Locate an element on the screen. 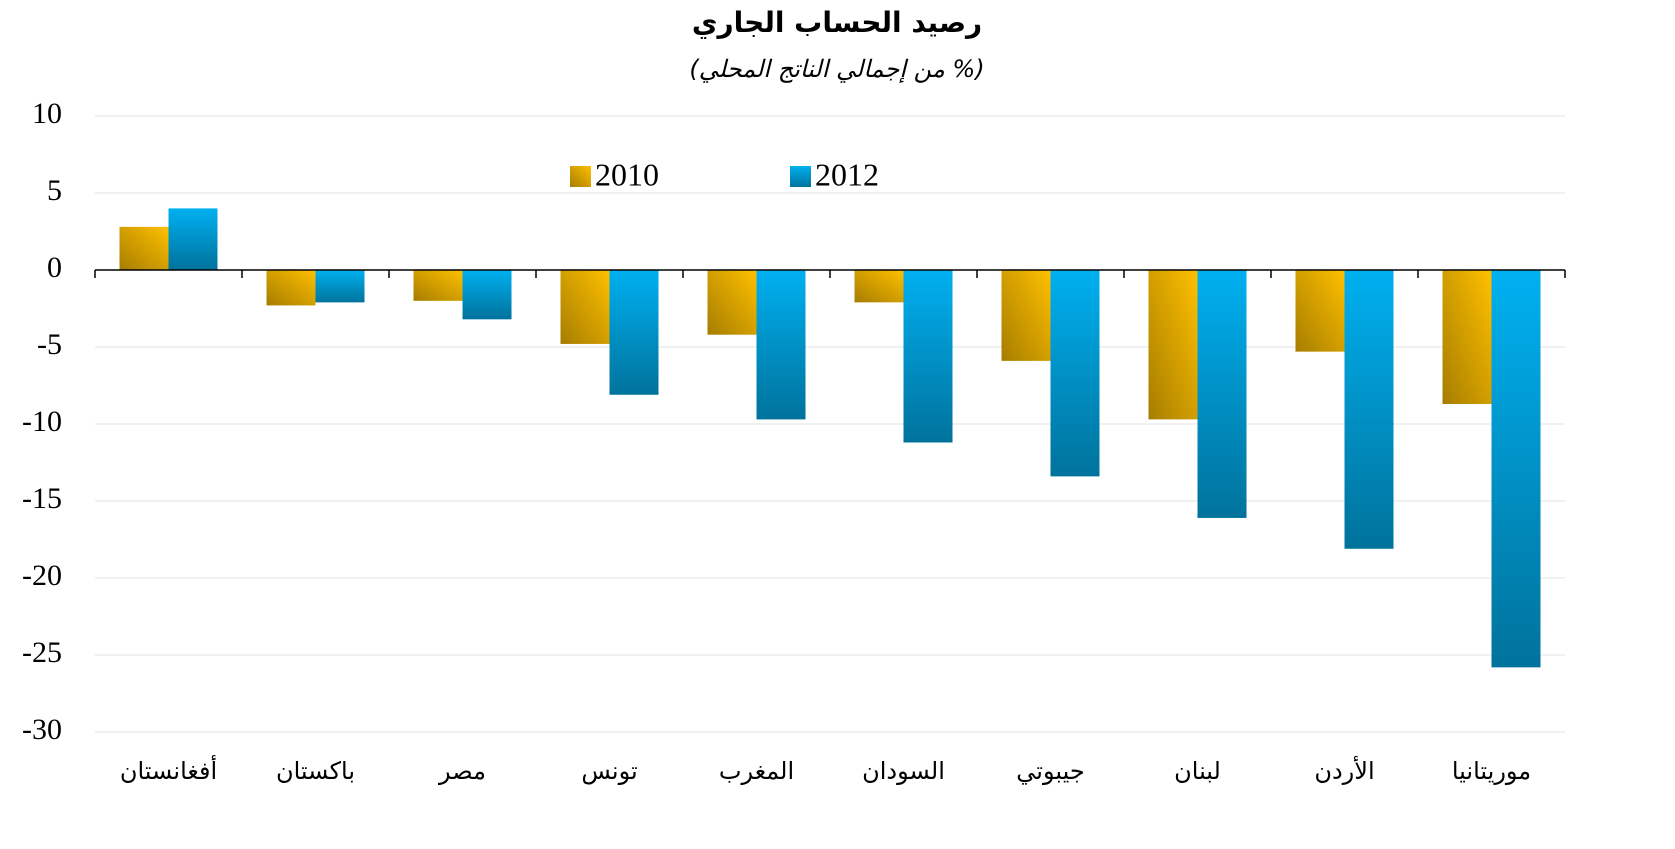 The height and width of the screenshot is (849, 1675). y-tick-label: 5 is located at coordinates (54, 190).